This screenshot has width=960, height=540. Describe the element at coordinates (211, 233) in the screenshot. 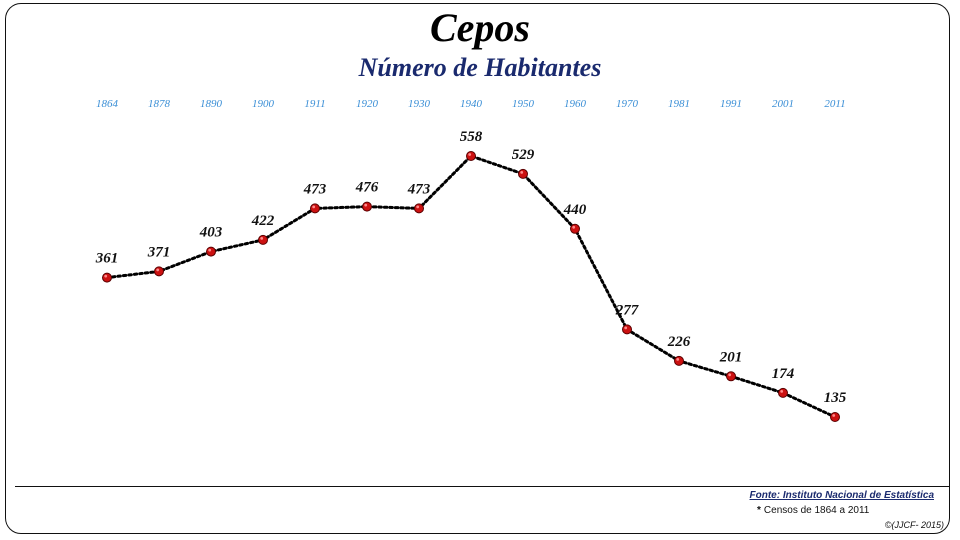

I see `value-label-1890: 403` at that location.